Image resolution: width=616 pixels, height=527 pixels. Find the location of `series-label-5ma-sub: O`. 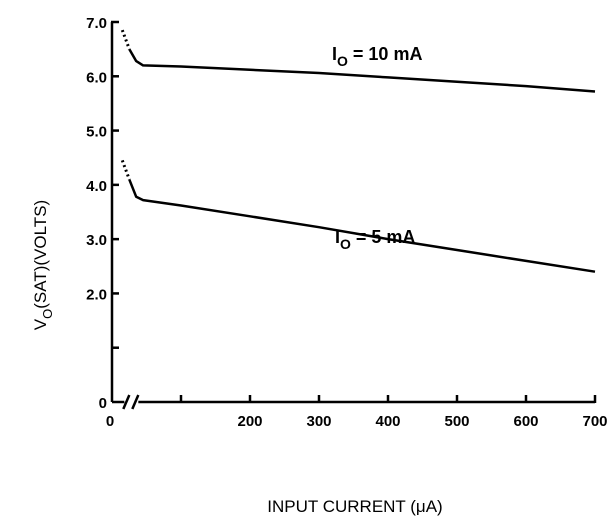

series-label-5ma-sub: O is located at coordinates (345, 244).